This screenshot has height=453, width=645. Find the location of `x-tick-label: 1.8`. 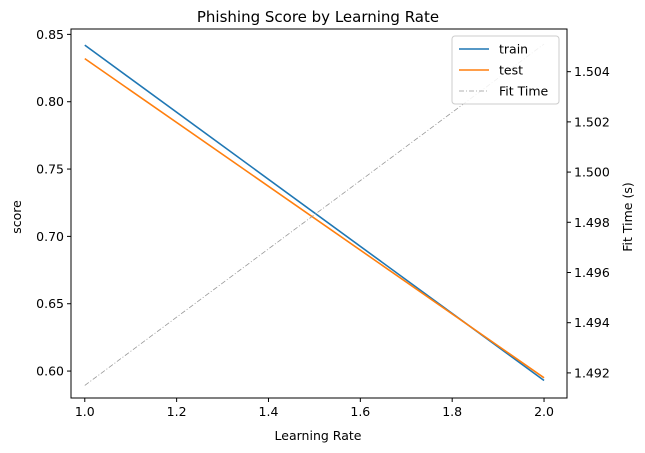

x-tick-label: 1.8 is located at coordinates (452, 411).